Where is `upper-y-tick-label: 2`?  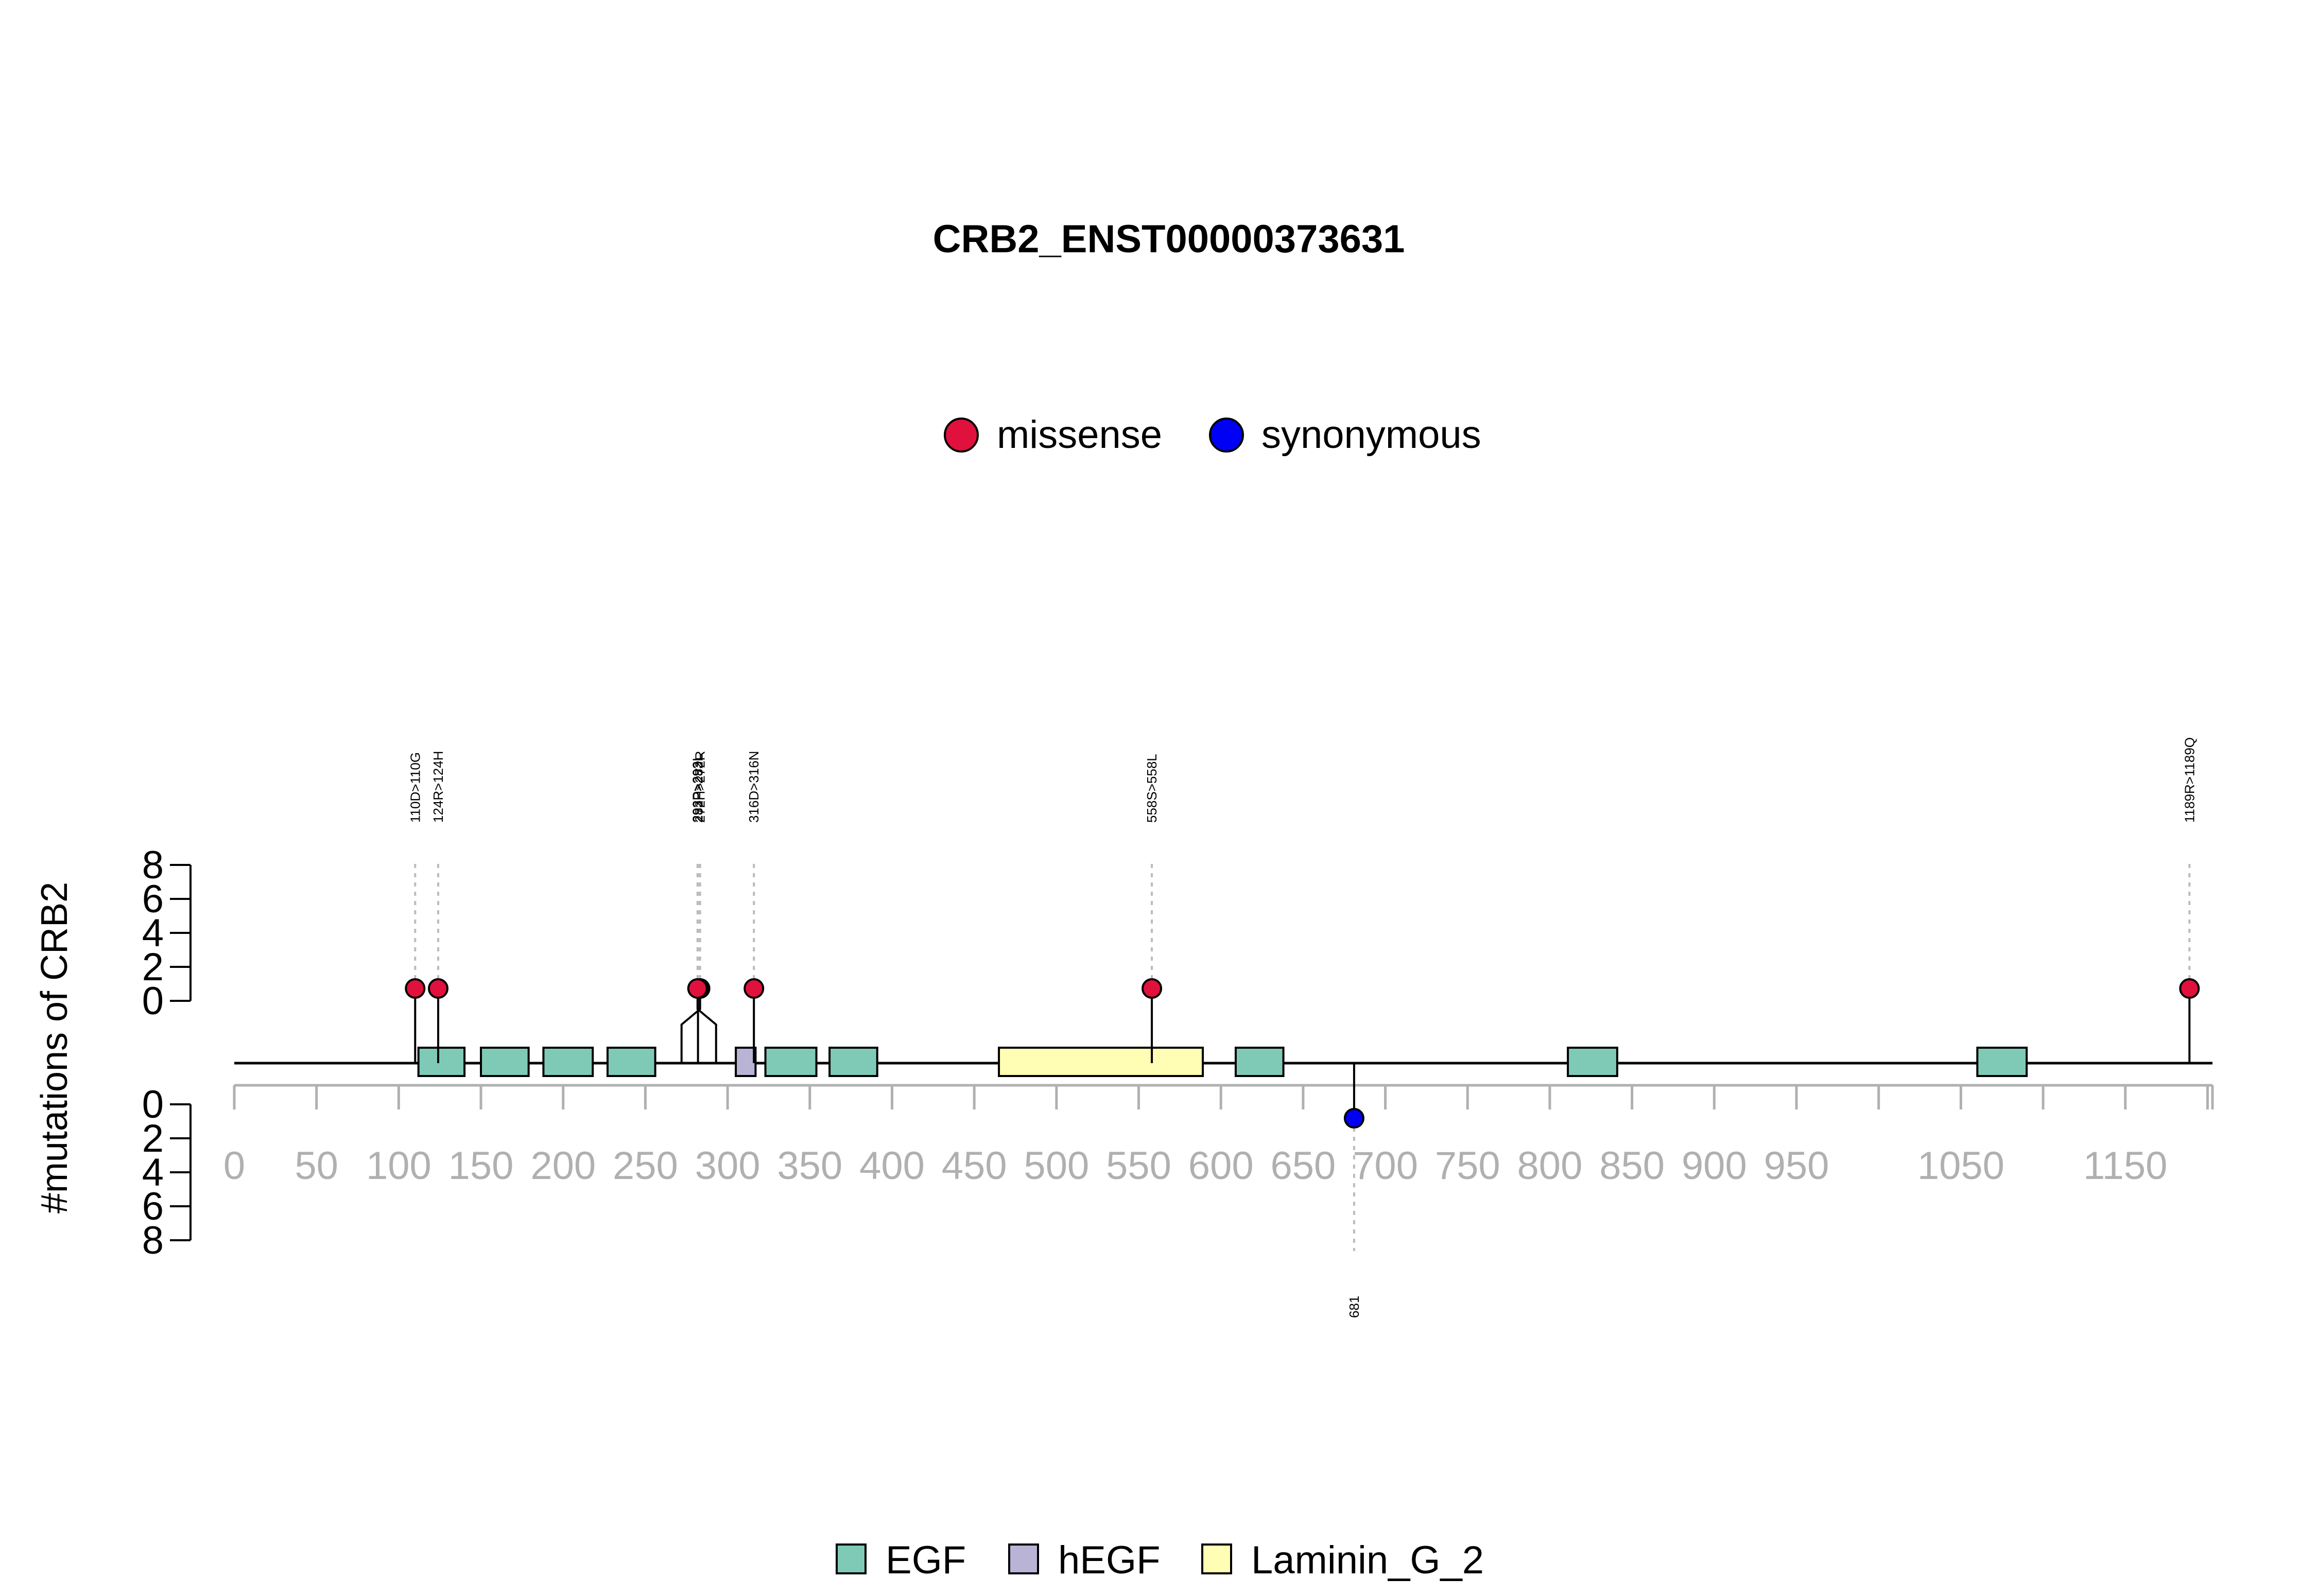
upper-y-tick-label: 2 is located at coordinates (153, 967).